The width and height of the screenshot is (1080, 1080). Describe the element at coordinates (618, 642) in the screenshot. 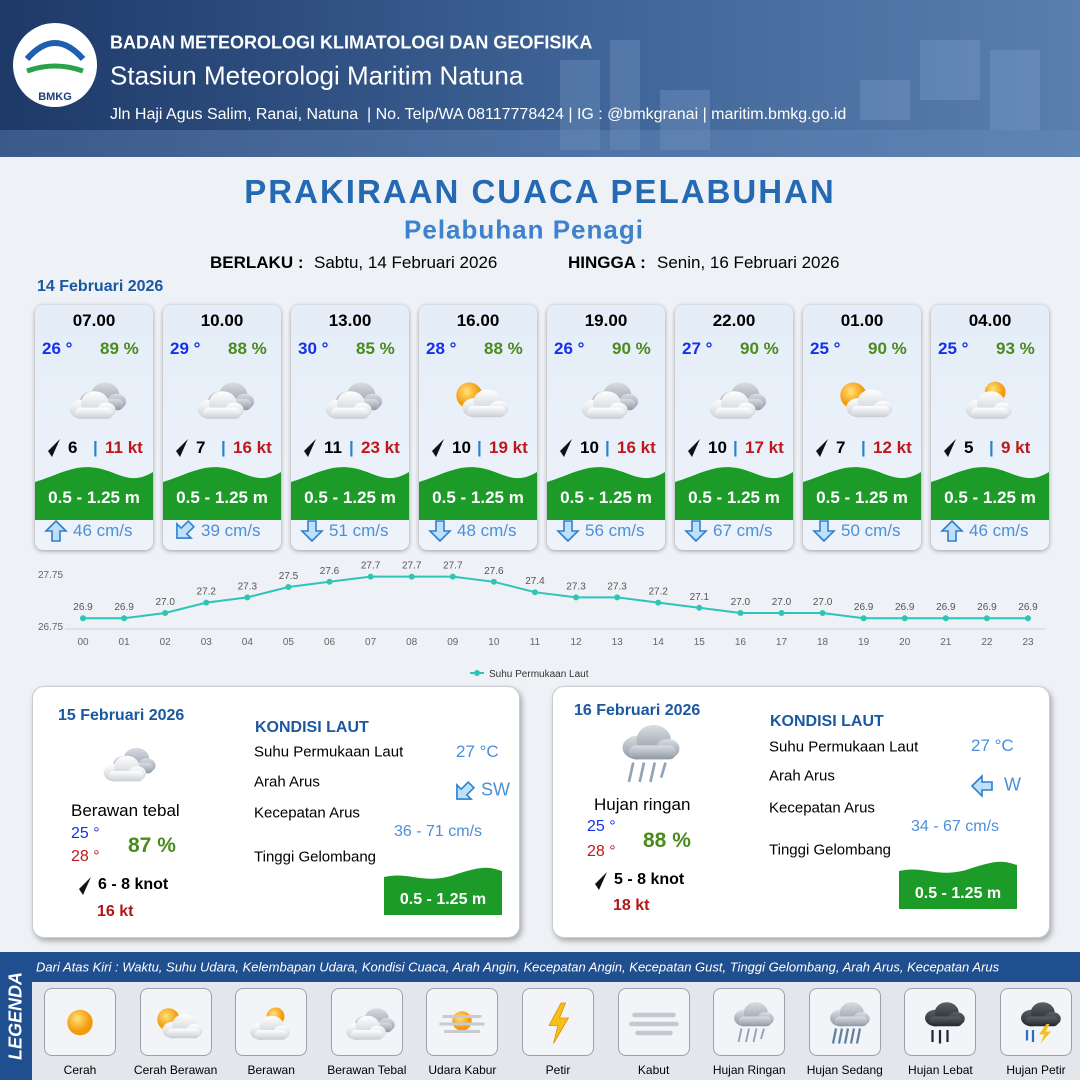

I see `x-tick-label: 13` at that location.